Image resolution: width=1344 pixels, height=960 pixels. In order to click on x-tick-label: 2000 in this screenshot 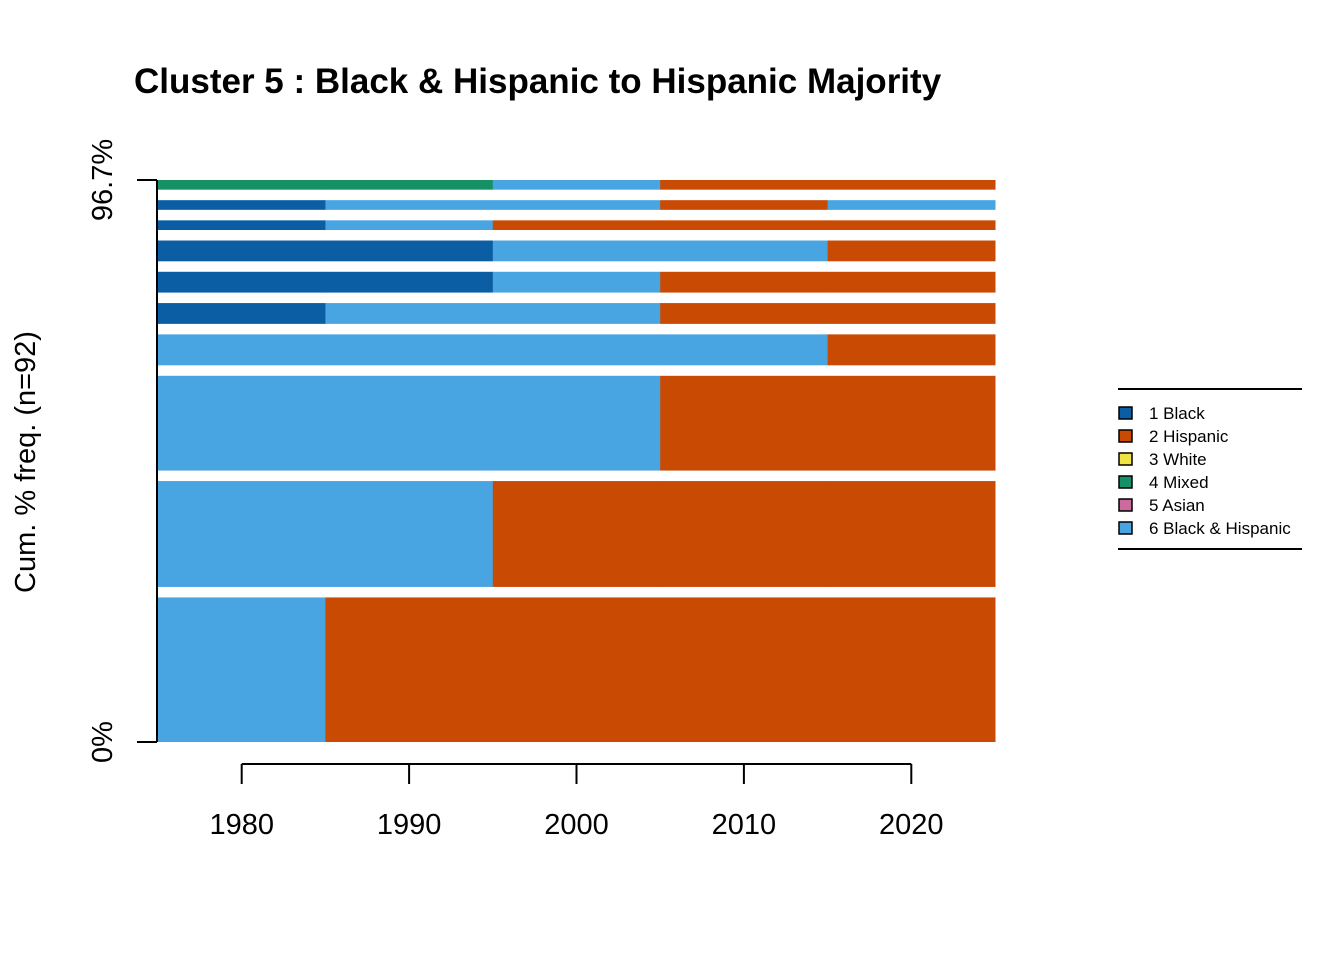, I will do `click(576, 825)`.